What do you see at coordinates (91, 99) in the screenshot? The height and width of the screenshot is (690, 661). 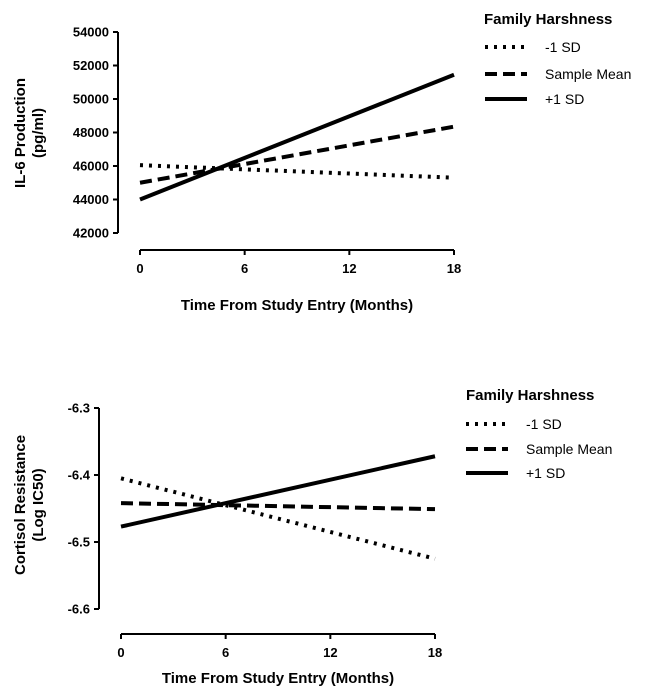 I see `y-tick-label: 50000` at bounding box center [91, 99].